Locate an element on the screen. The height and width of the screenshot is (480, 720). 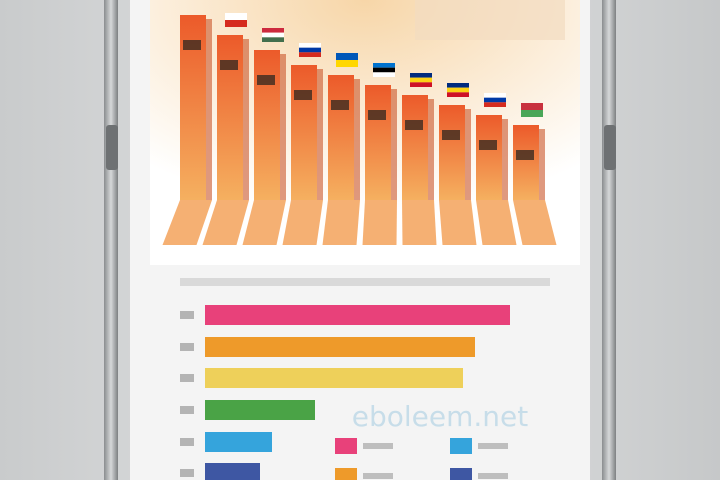
frame-rail-left is located at coordinates (111, 240).